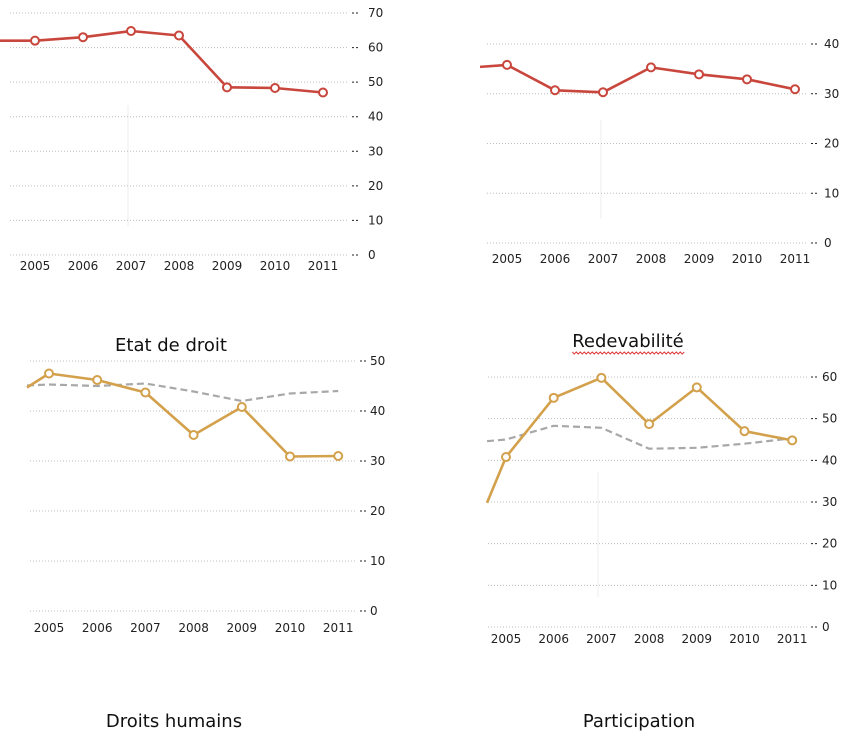 The width and height of the screenshot is (849, 731). Describe the element at coordinates (162, 61) in the screenshot. I see `main-series-line-etat-de-droit` at that location.